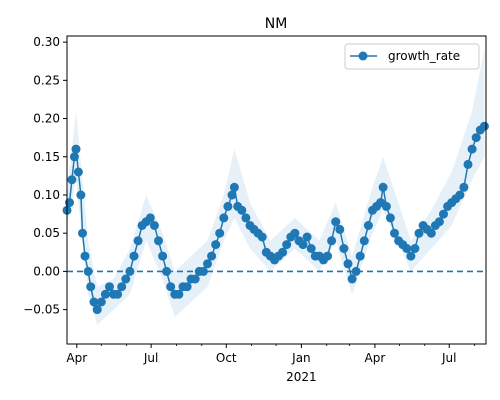 The image size is (500, 400). I want to click on y-tick-label: 0.25, so click(46, 80).